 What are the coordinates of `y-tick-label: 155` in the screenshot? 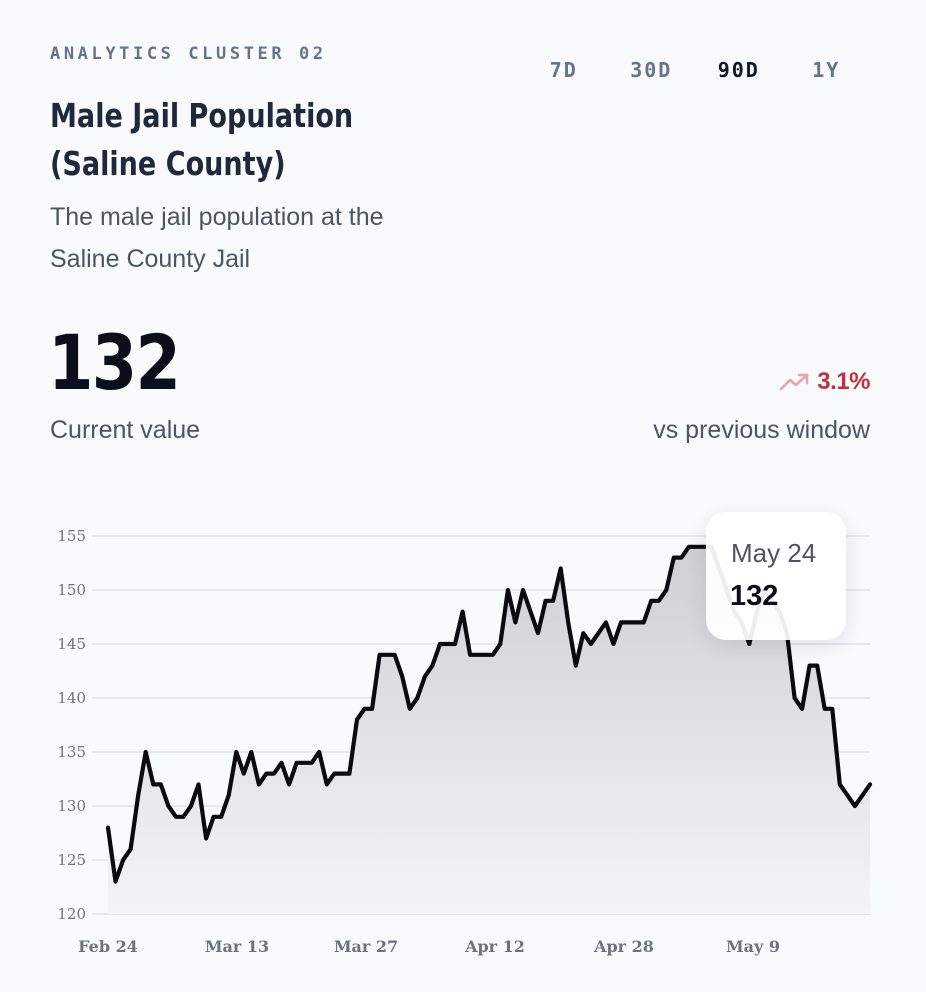 It's located at (71, 536).